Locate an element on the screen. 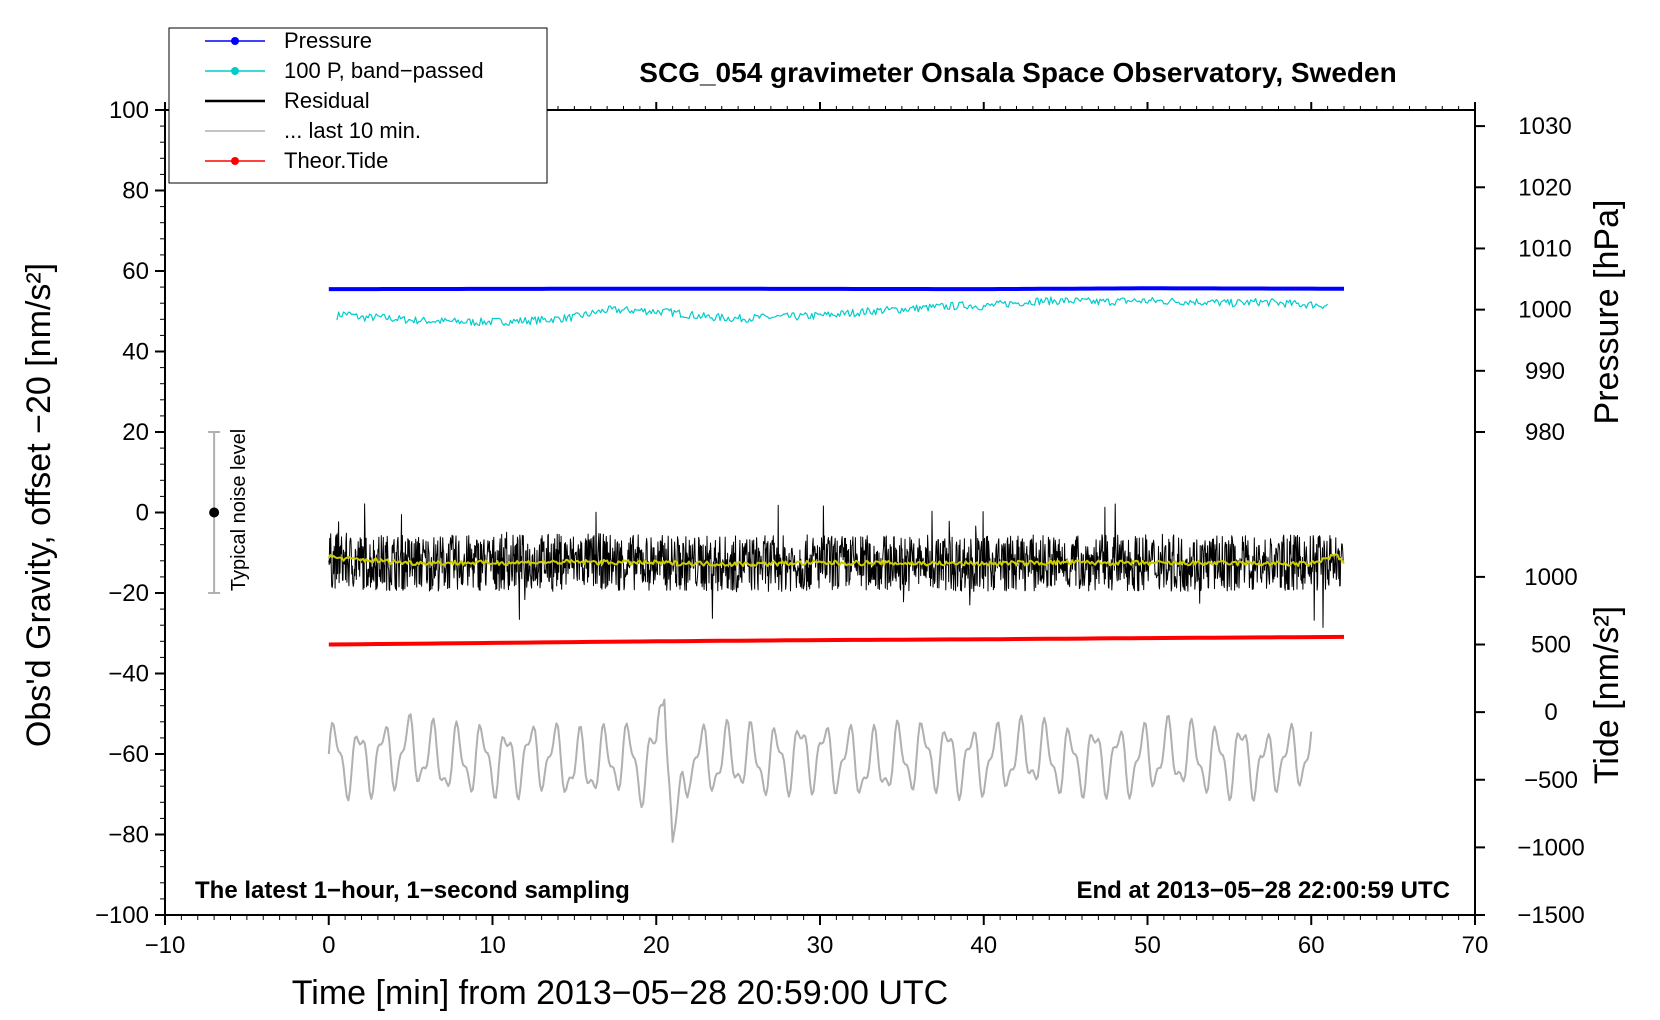  y-tick-label: 40 is located at coordinates (135, 352).